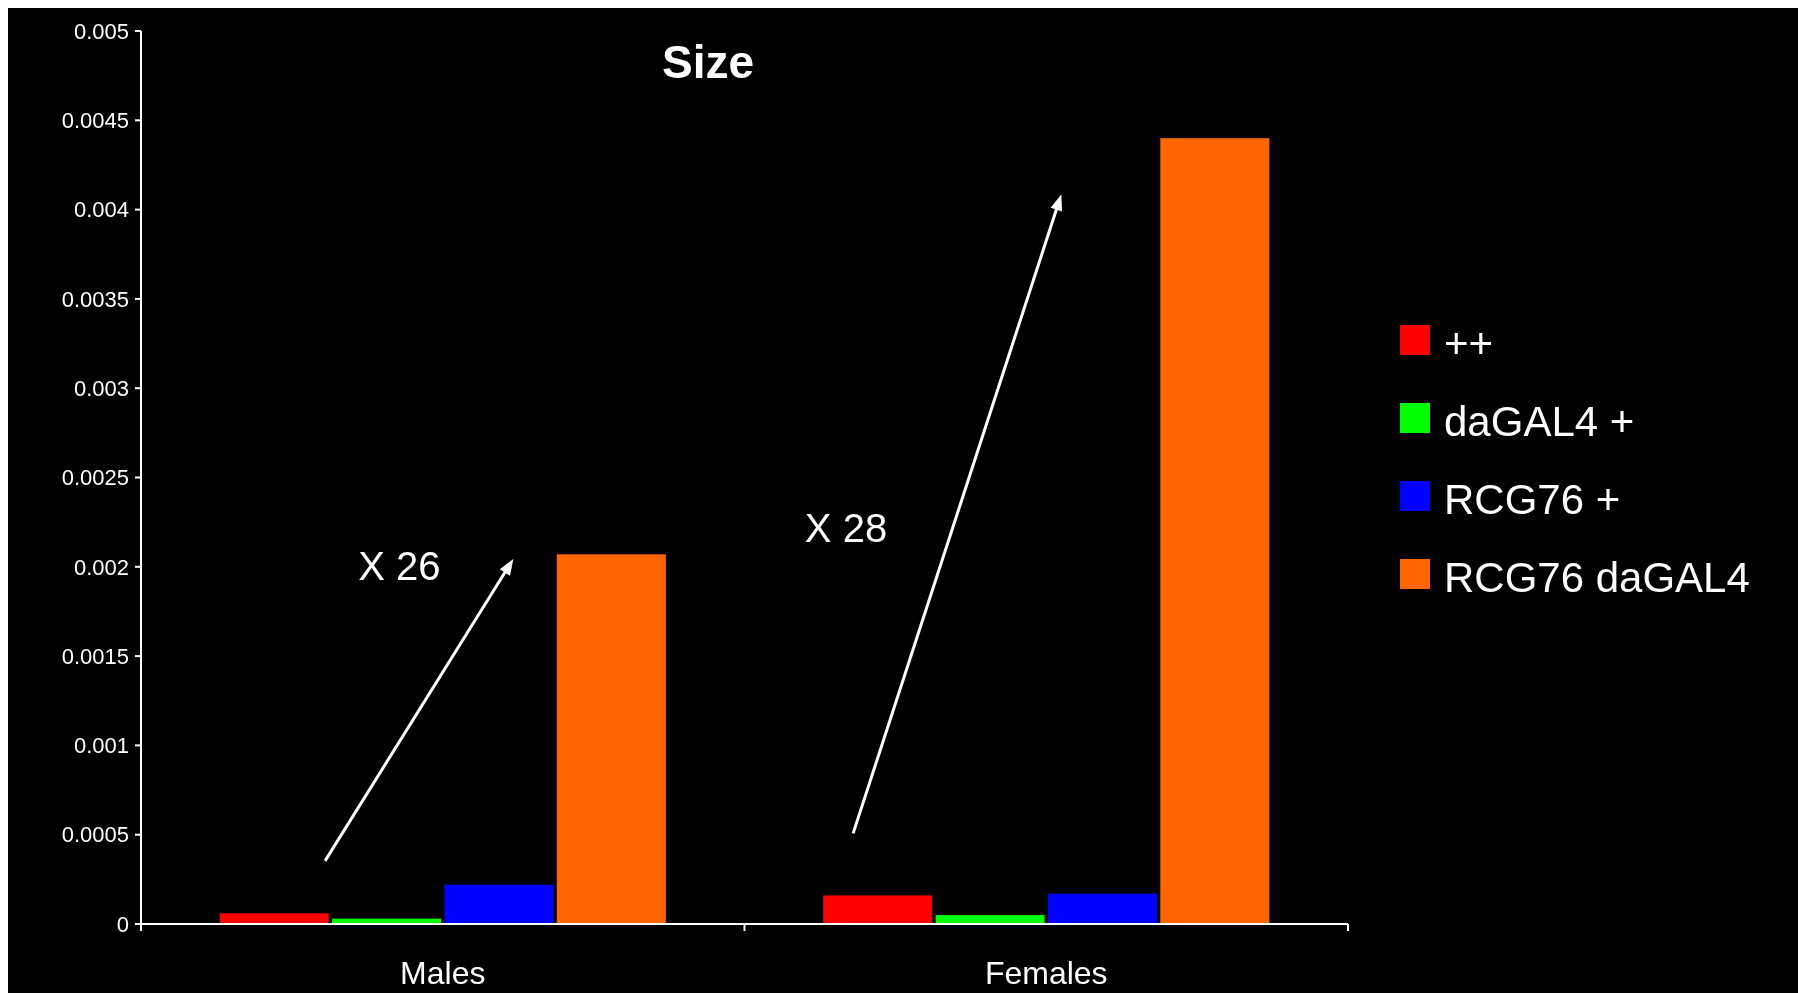 Image resolution: width=1798 pixels, height=993 pixels. Describe the element at coordinates (708, 62) in the screenshot. I see `chart-title: Size` at that location.